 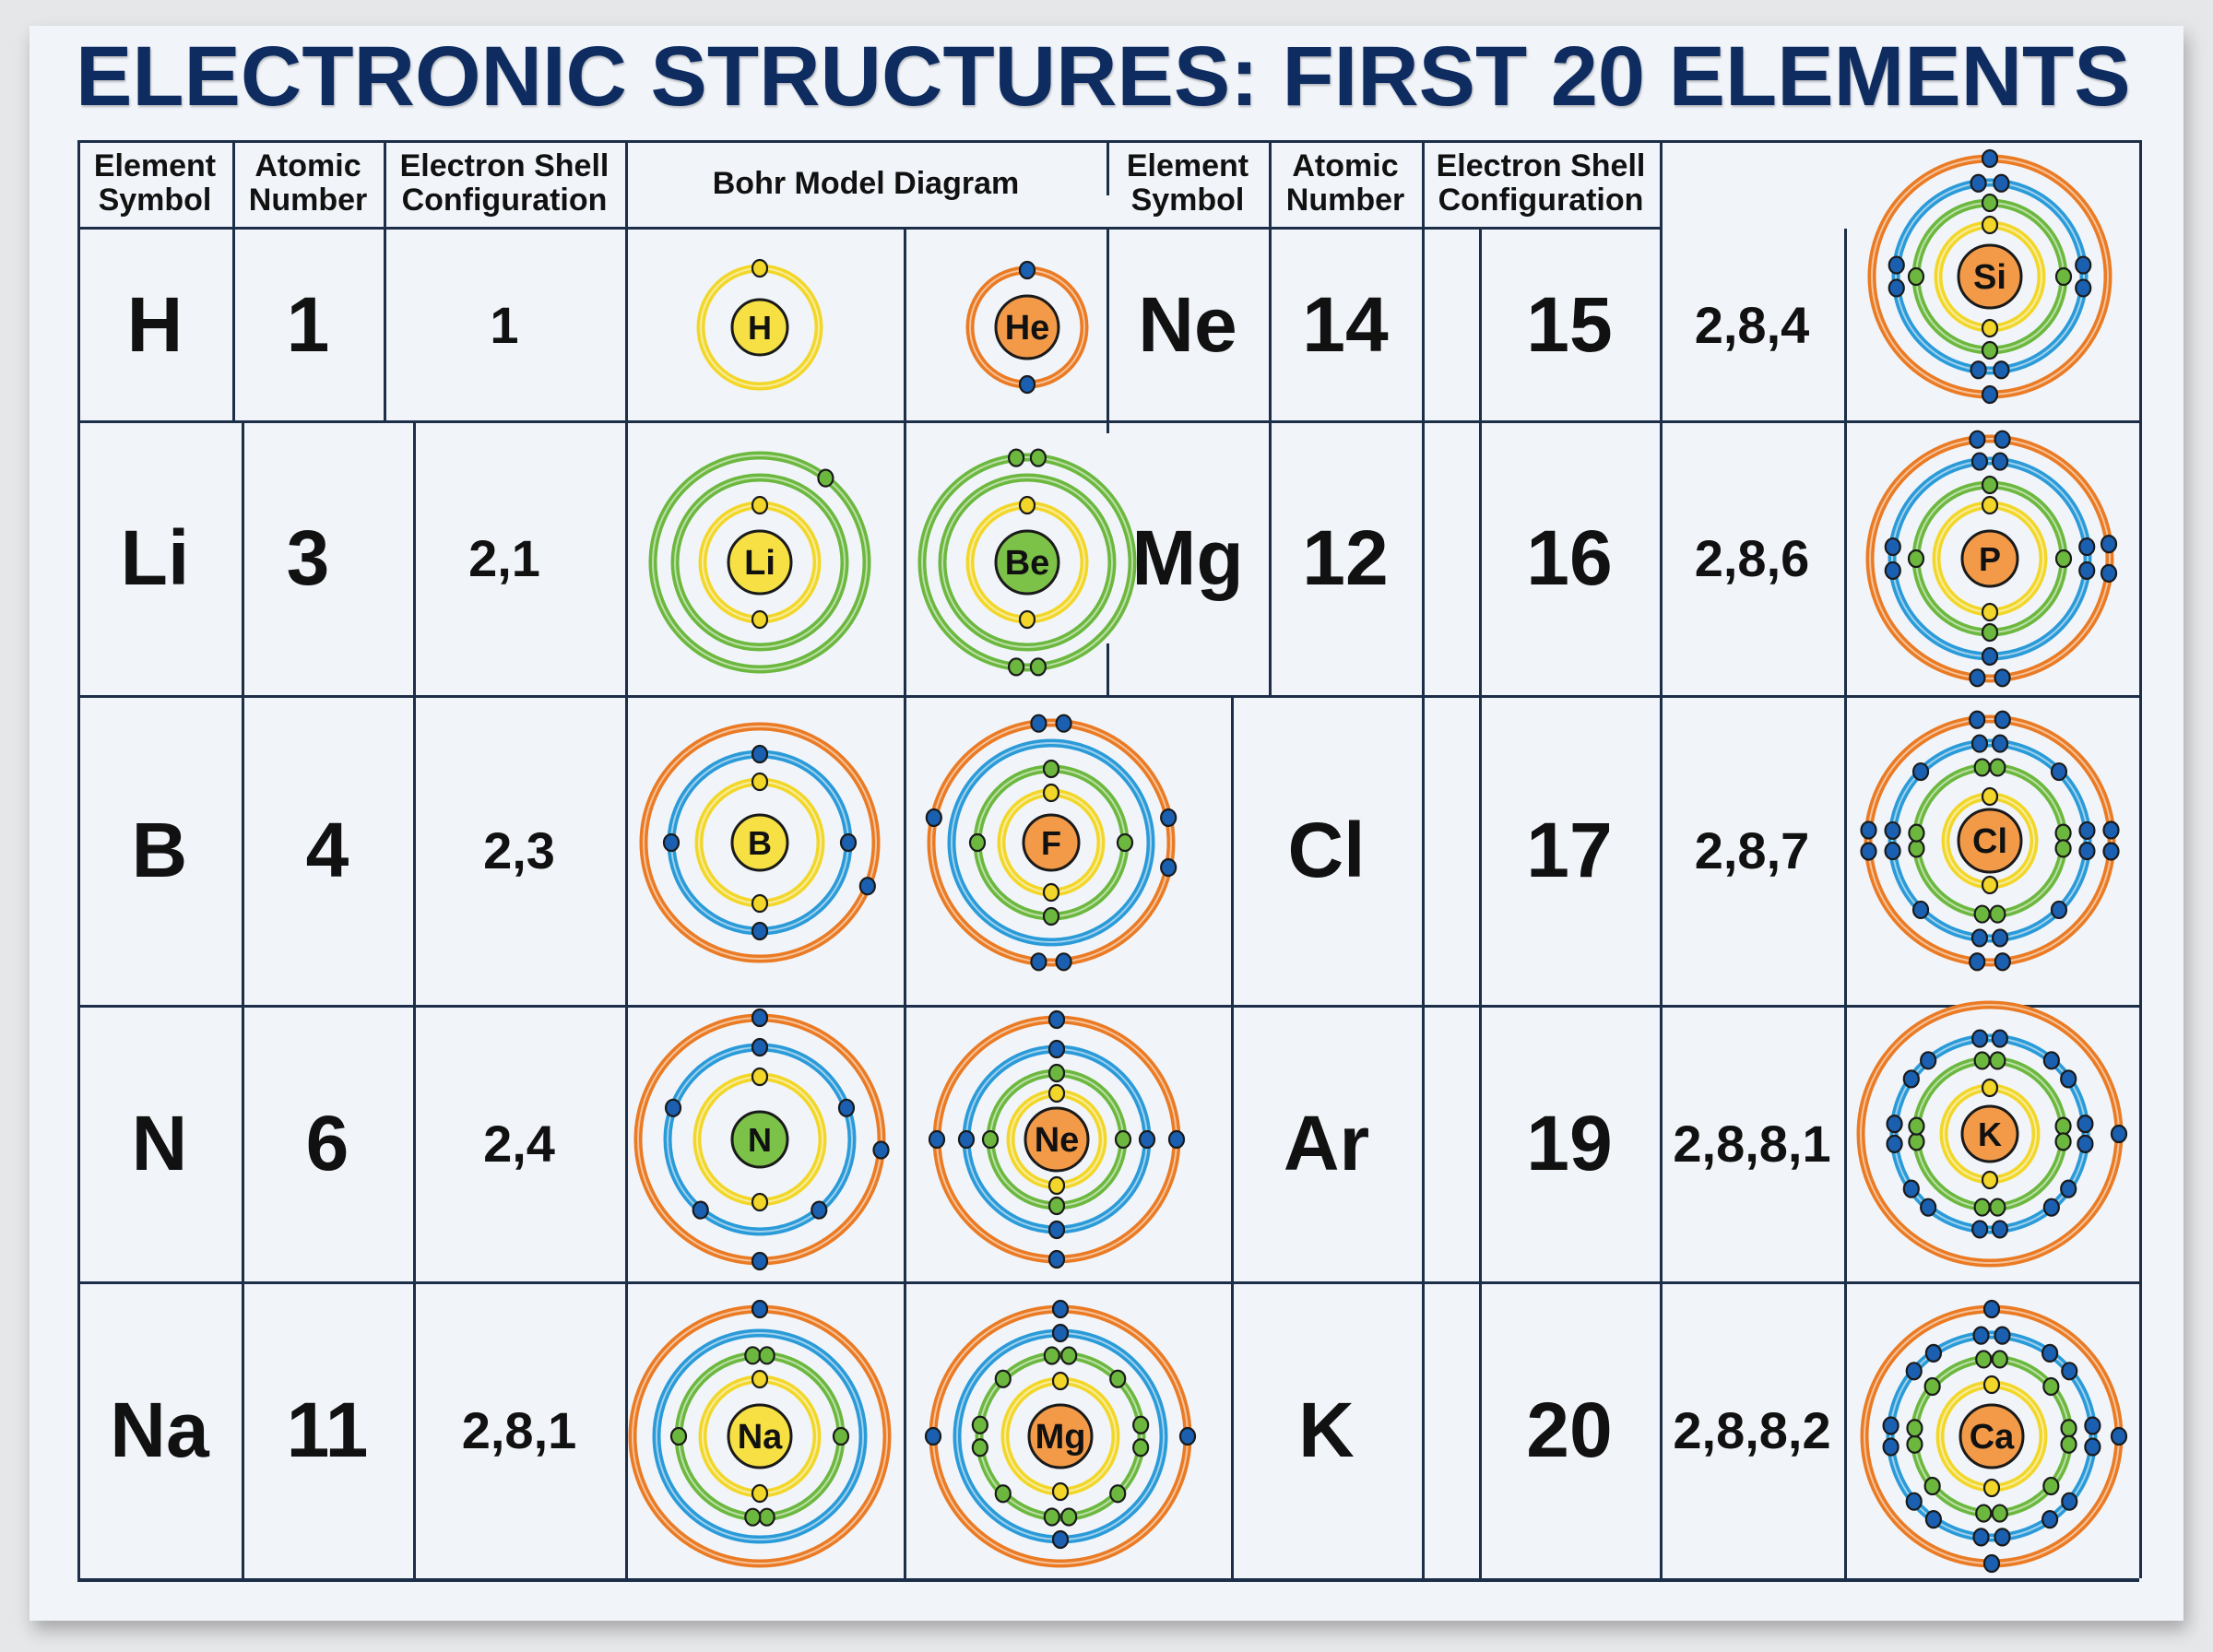 I want to click on electron-config-right: 2,8,8,1, so click(x=1752, y=1143).